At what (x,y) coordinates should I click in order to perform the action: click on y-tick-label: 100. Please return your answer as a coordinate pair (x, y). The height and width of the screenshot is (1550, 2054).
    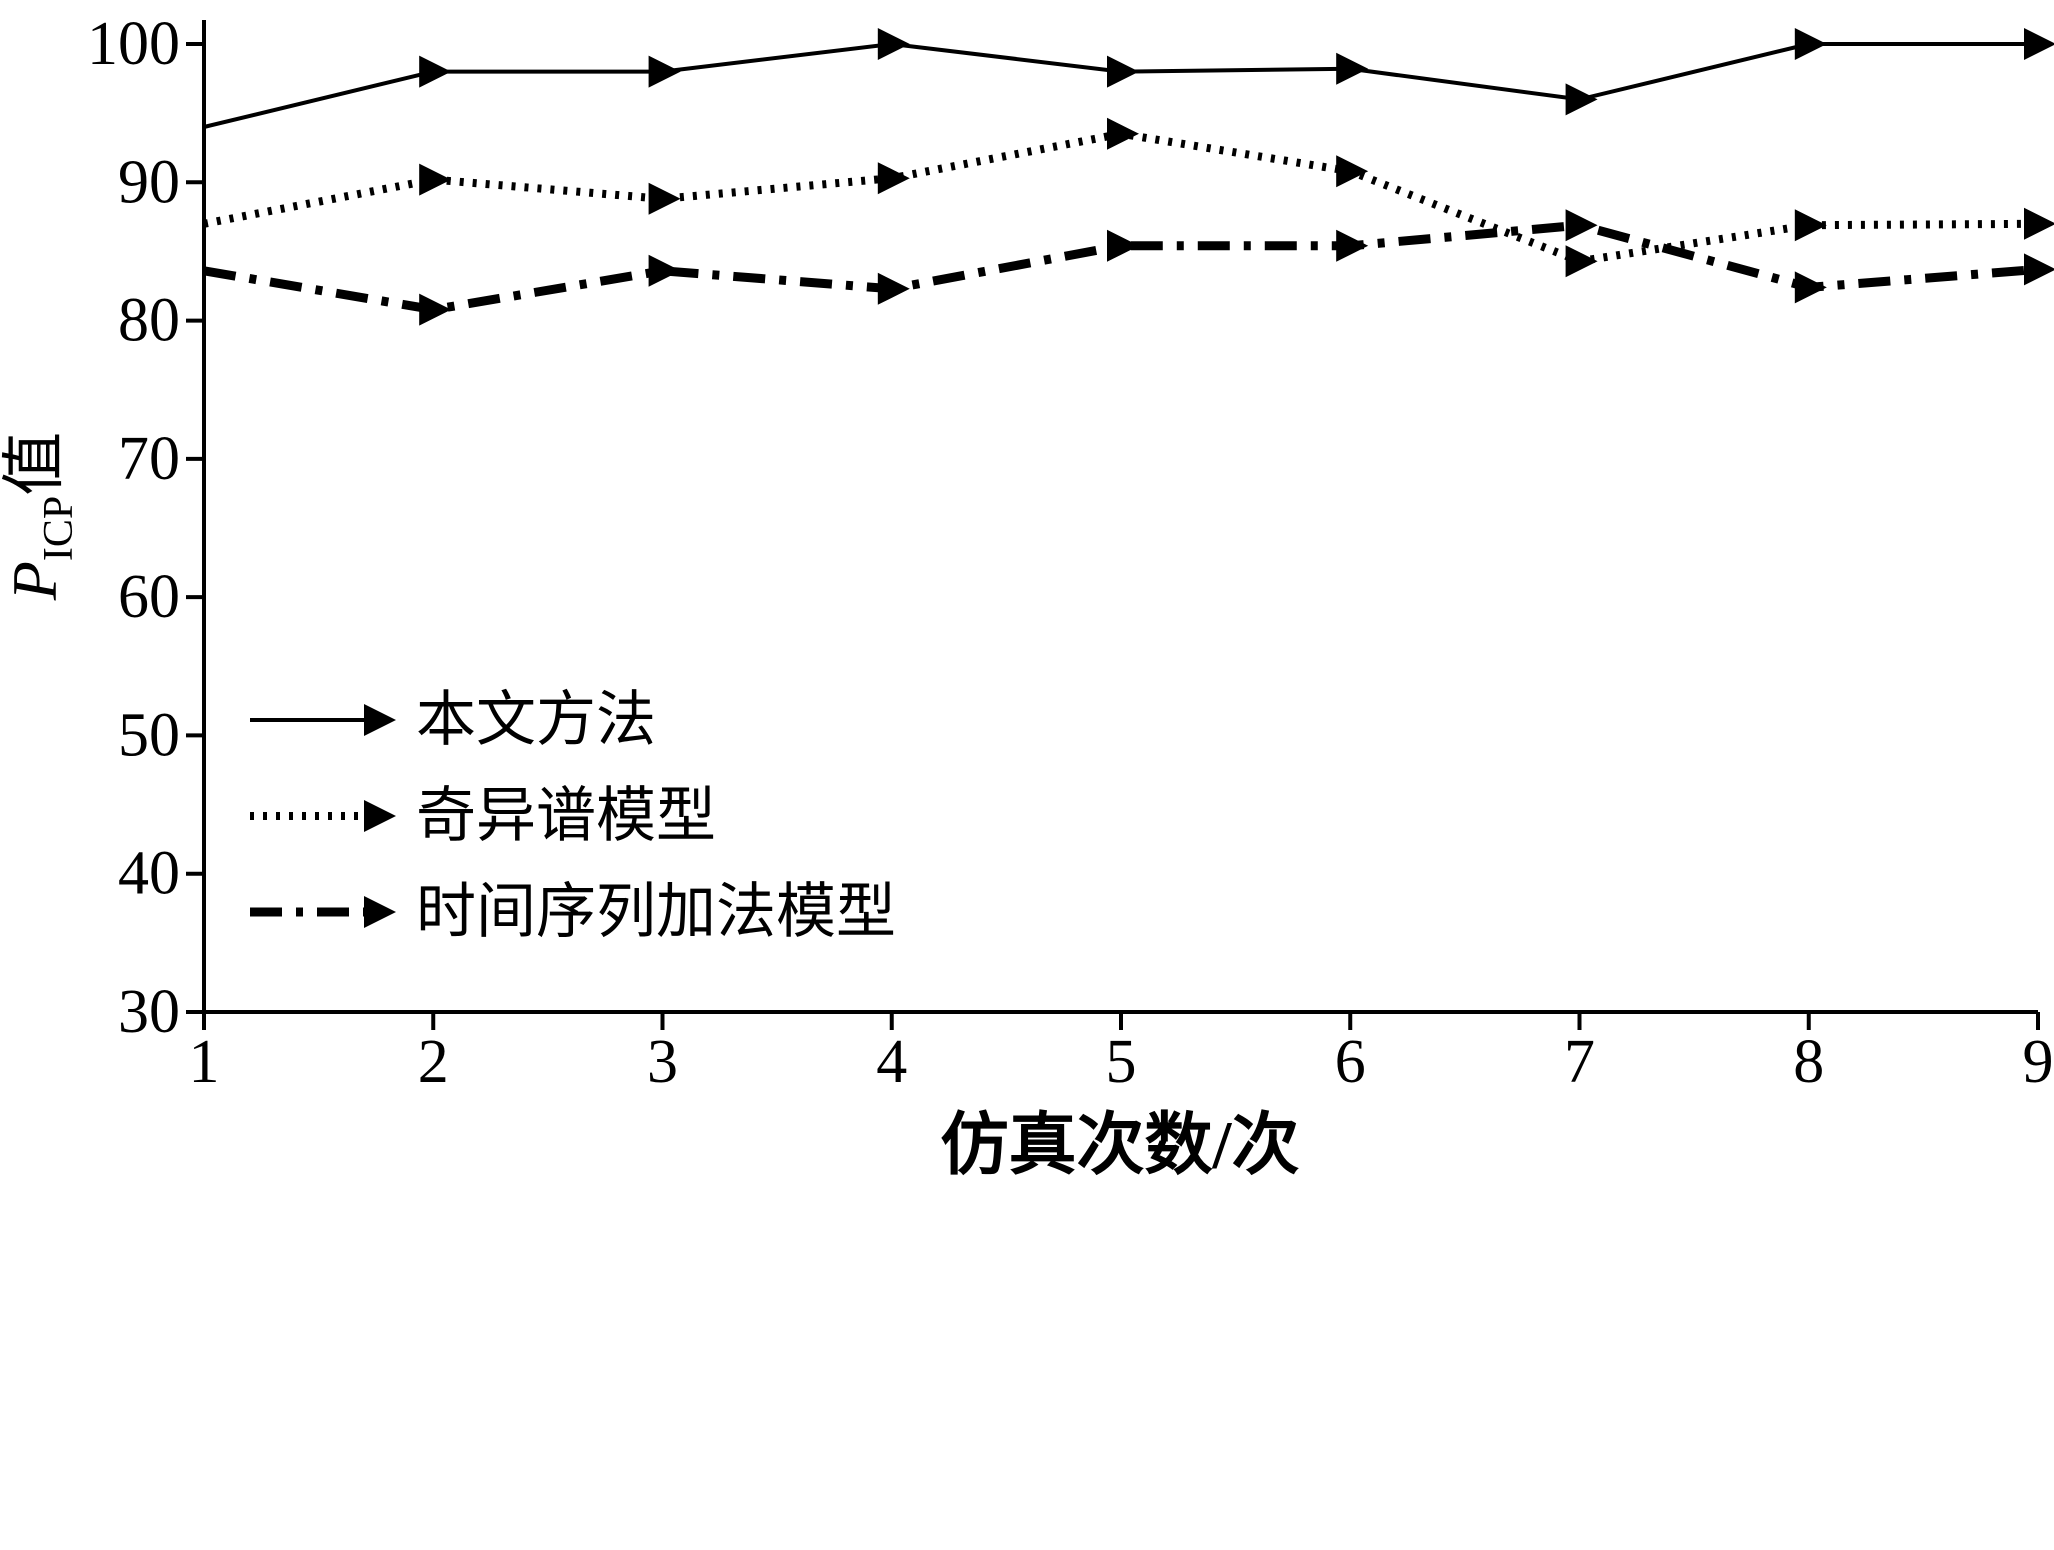
    Looking at the image, I should click on (133, 44).